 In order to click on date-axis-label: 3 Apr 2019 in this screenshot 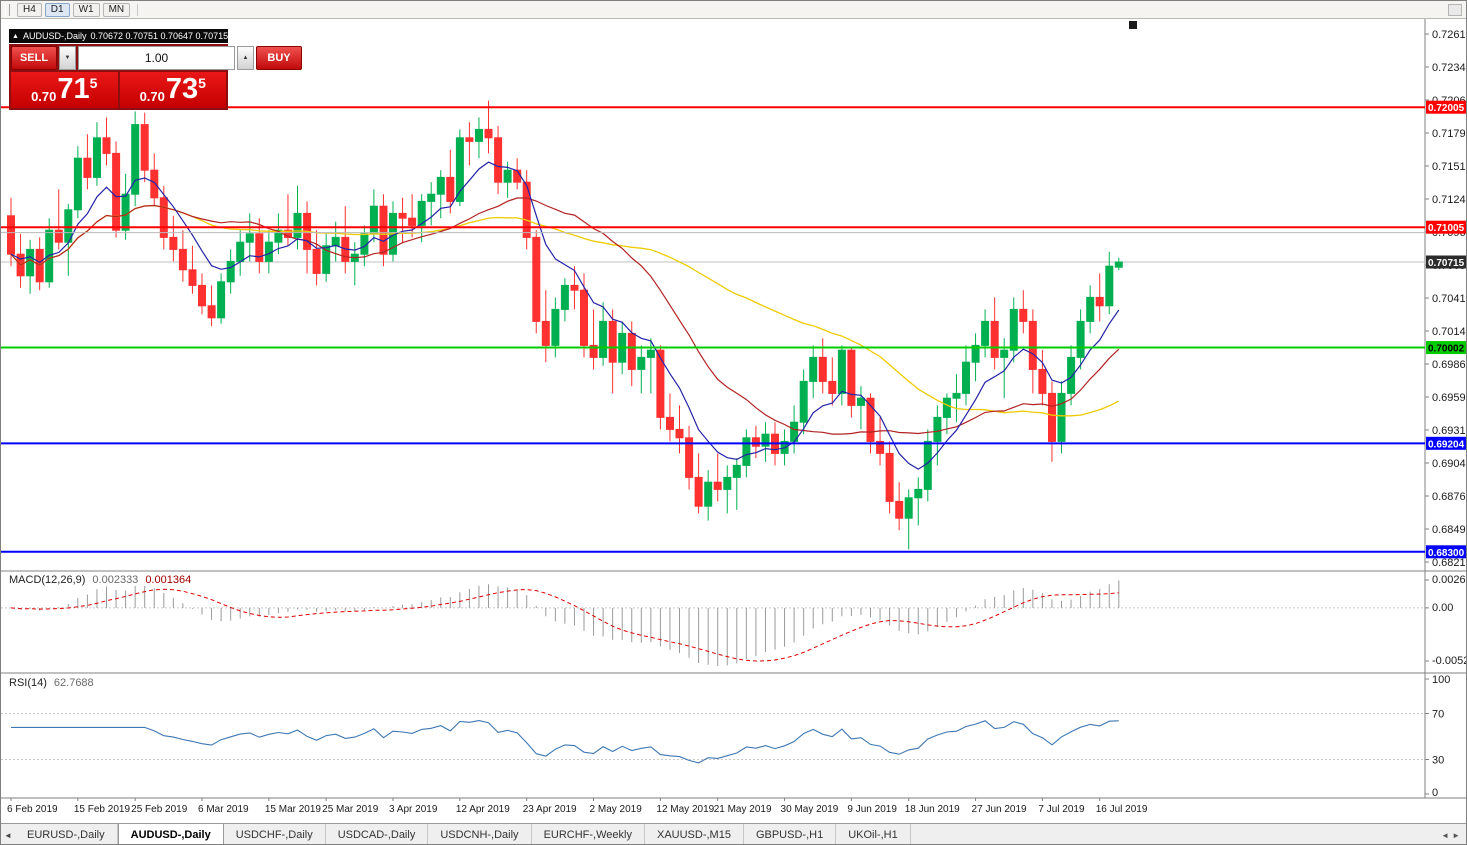, I will do `click(413, 809)`.